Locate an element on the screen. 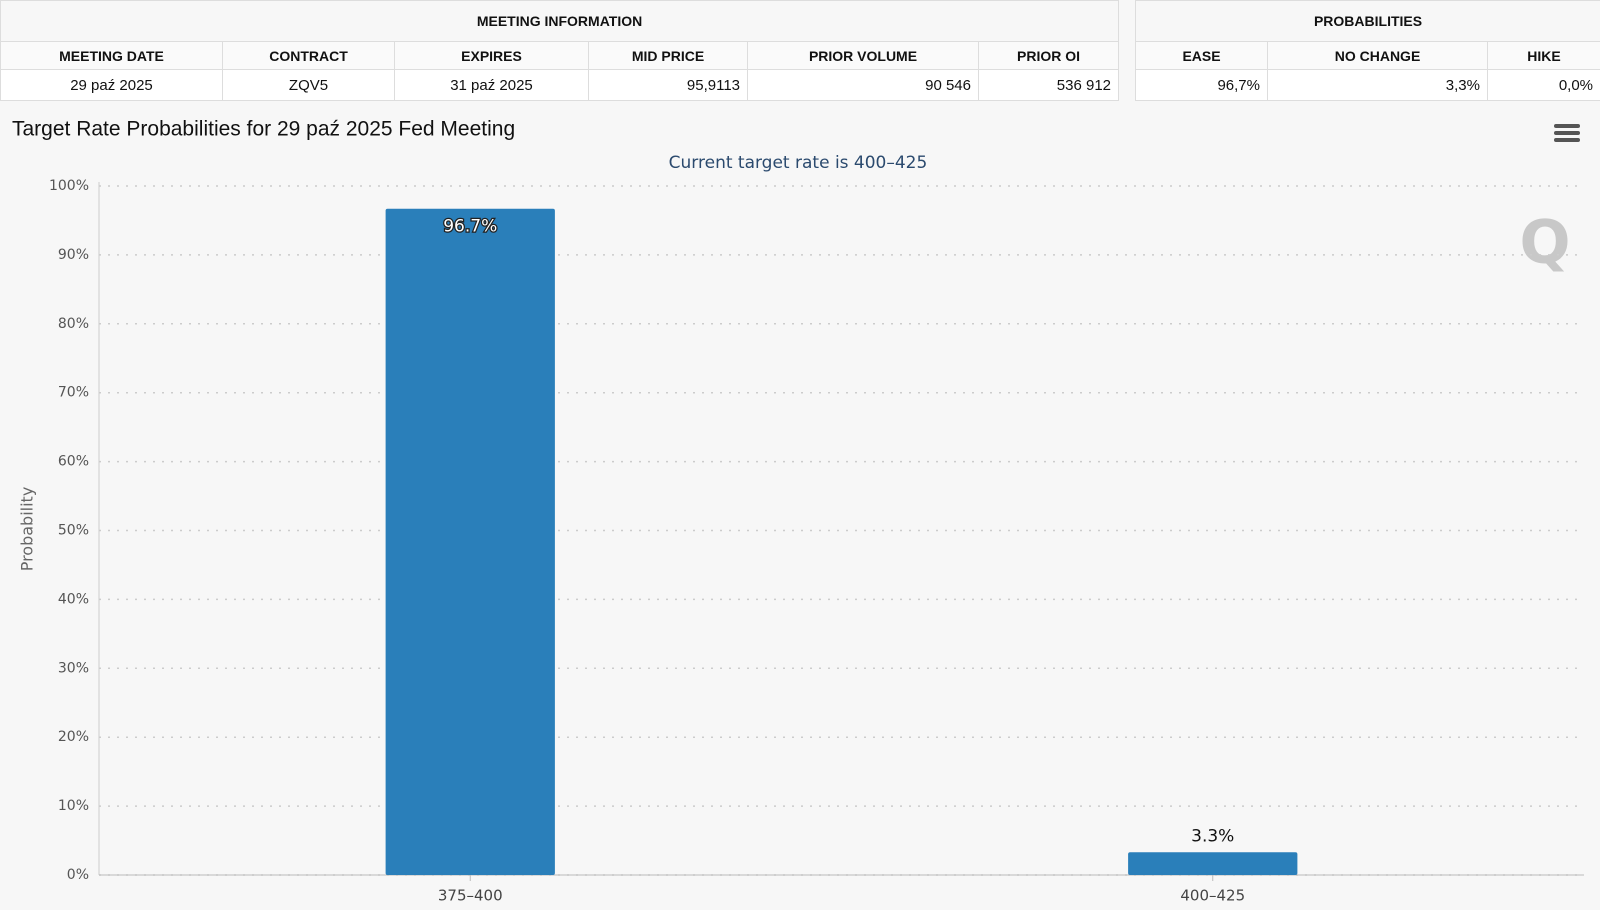 The image size is (1600, 910). column-header: HIKE is located at coordinates (1543, 55).